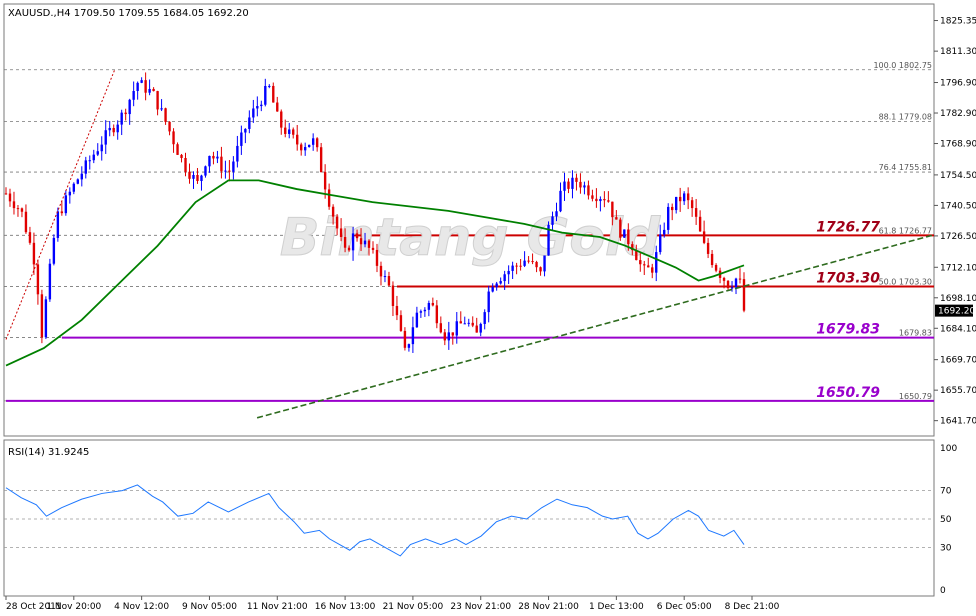 This screenshot has width=976, height=616. I want to click on price-tick-label: 1726.50, so click(958, 237).